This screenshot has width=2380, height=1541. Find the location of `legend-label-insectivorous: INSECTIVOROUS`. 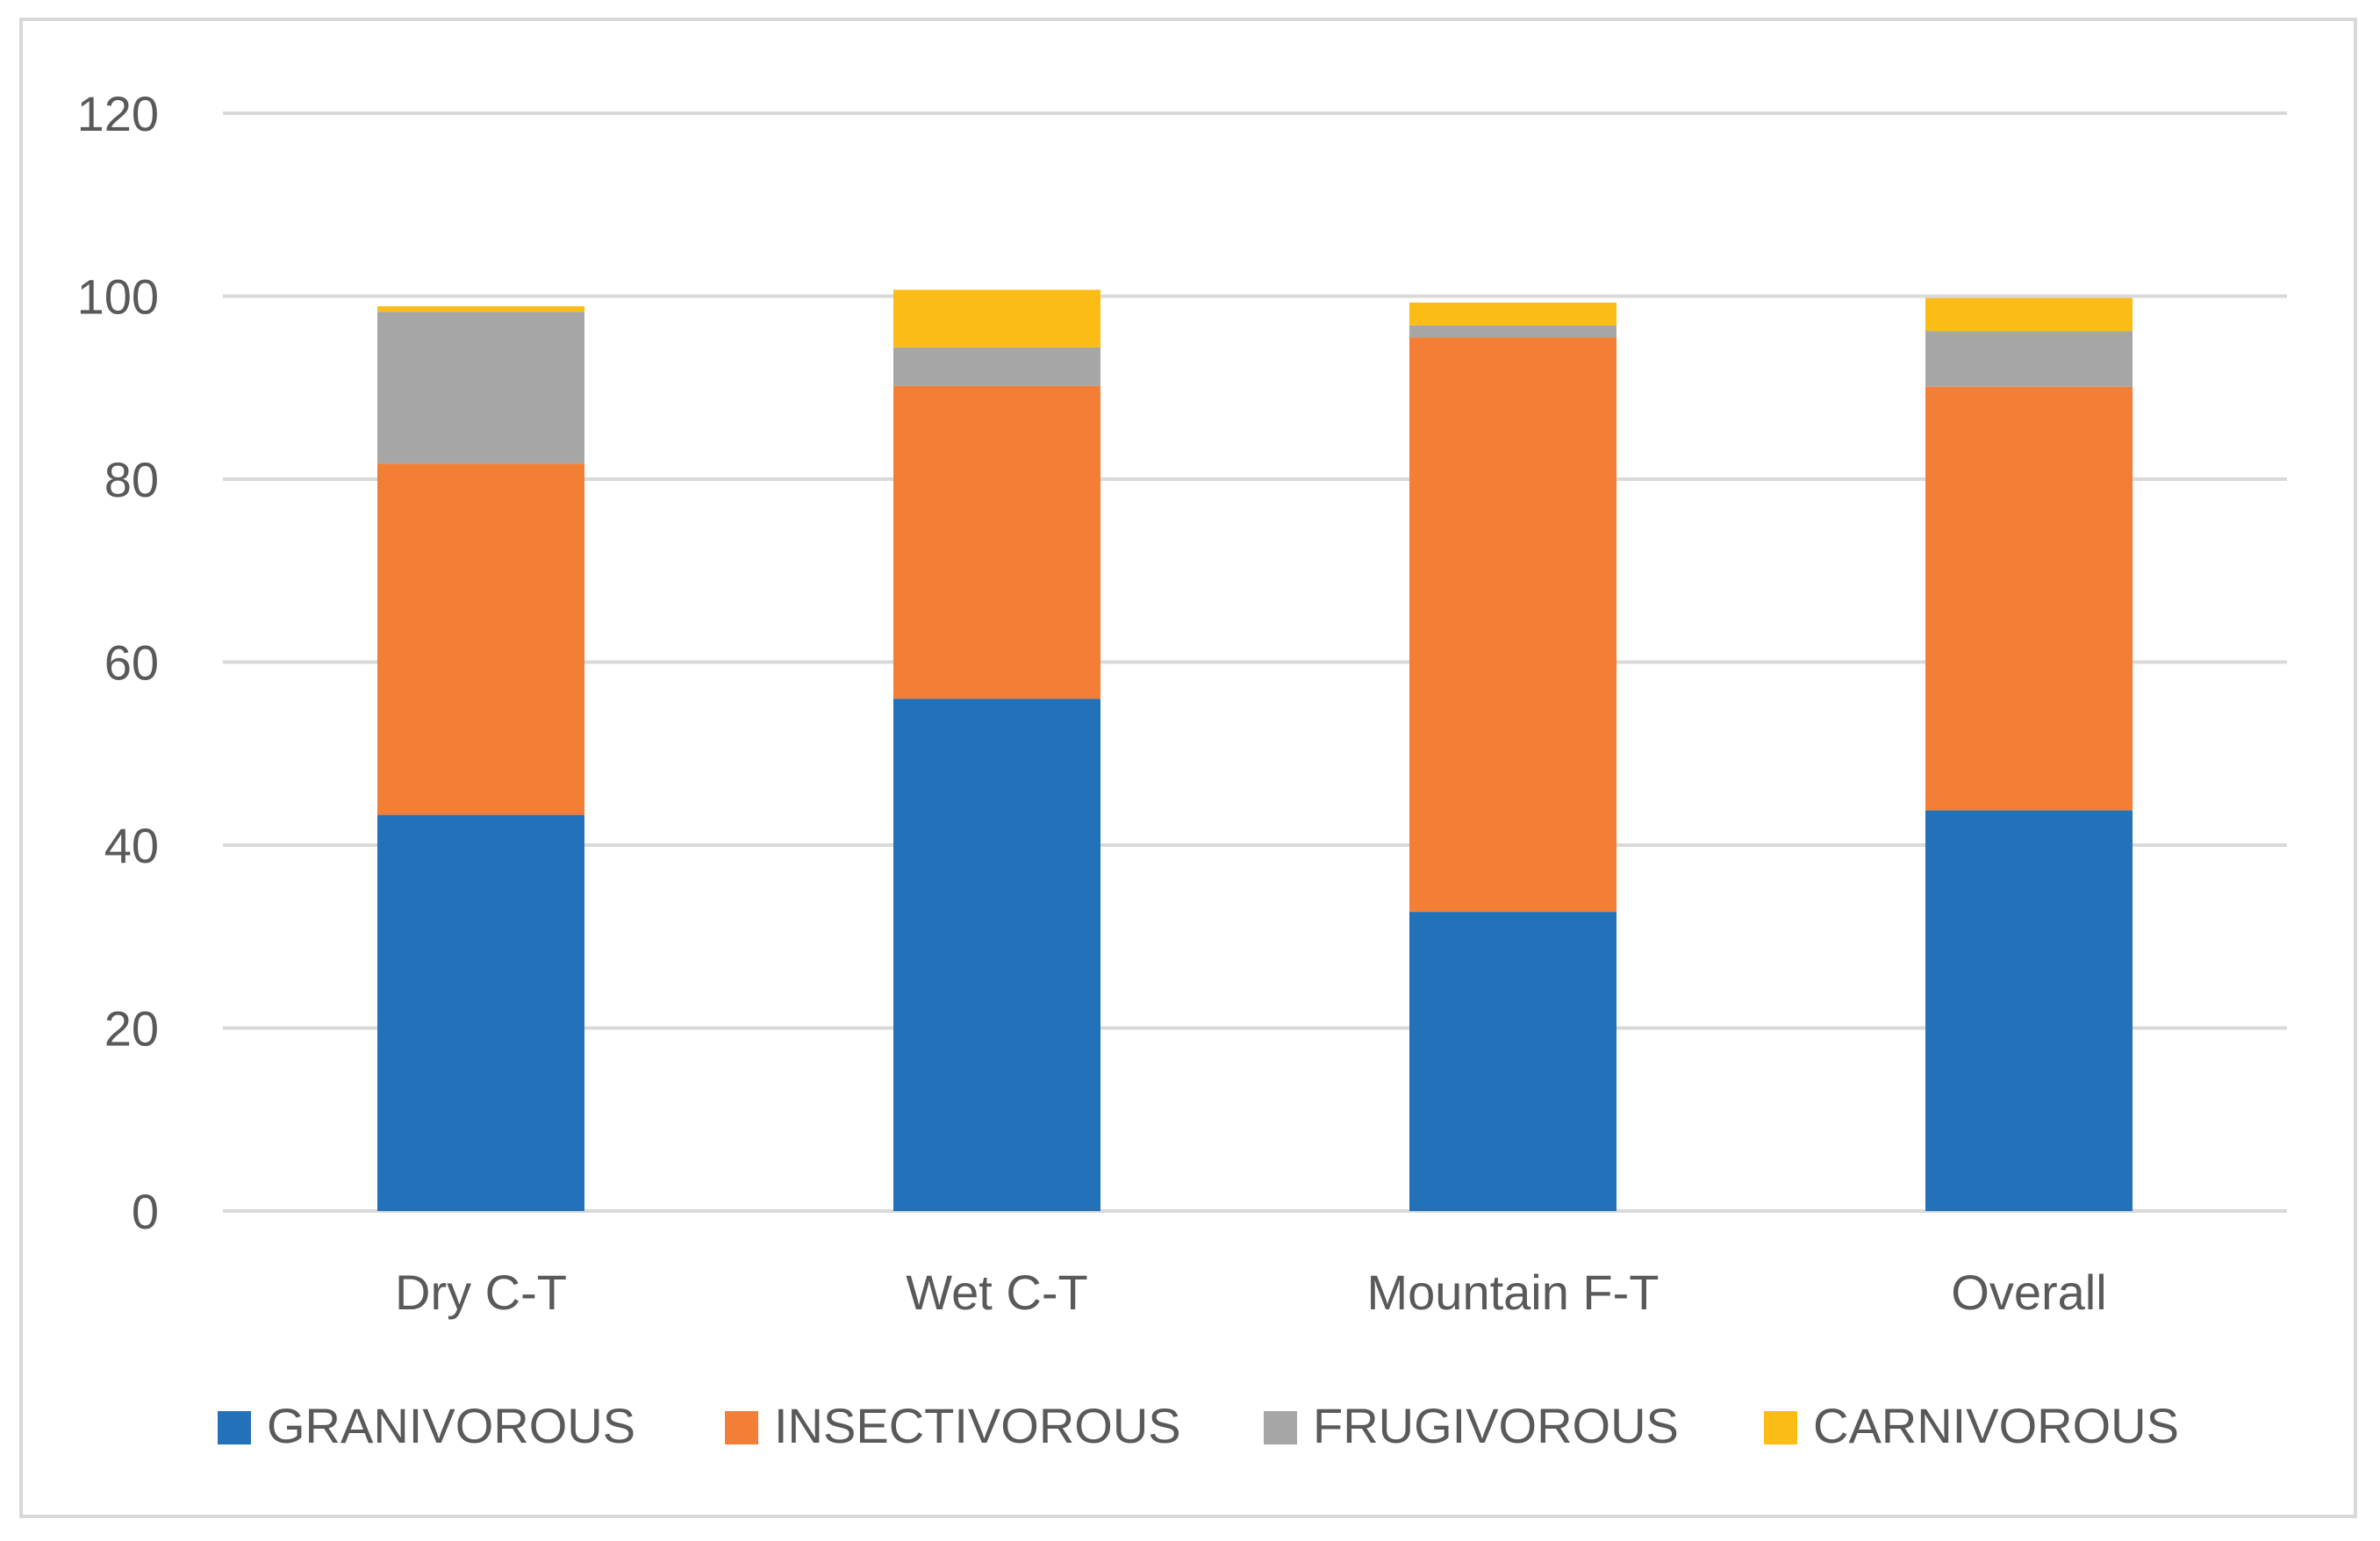

legend-label-insectivorous: INSECTIVOROUS is located at coordinates (977, 1425).